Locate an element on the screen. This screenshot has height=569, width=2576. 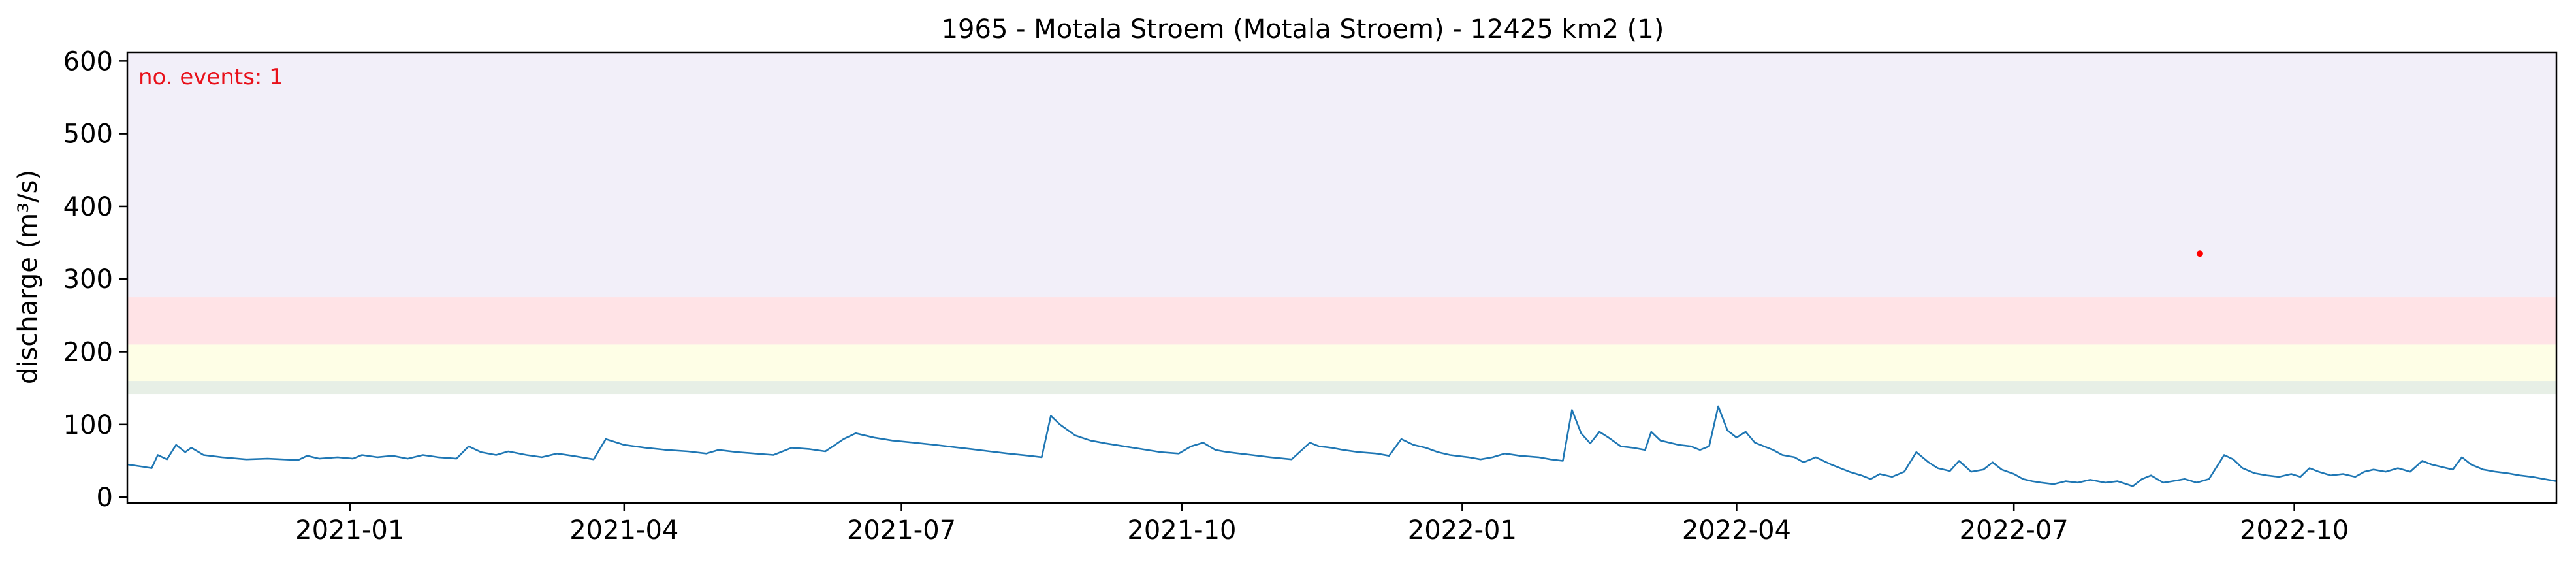
series-lines is located at coordinates (1342, 446).